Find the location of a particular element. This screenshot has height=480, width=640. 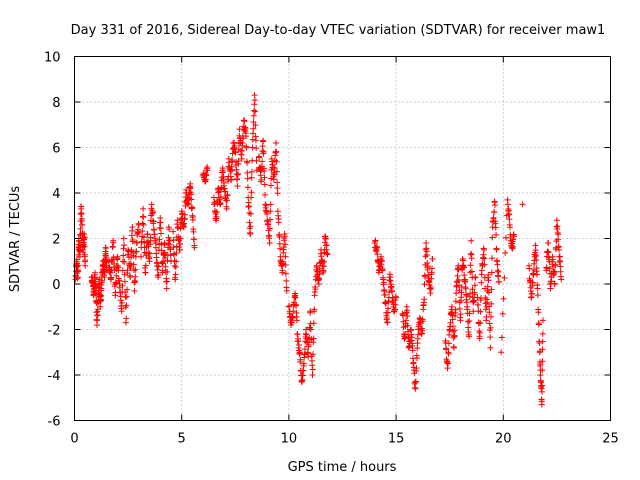

x-tick-label: 0 is located at coordinates (74, 439).